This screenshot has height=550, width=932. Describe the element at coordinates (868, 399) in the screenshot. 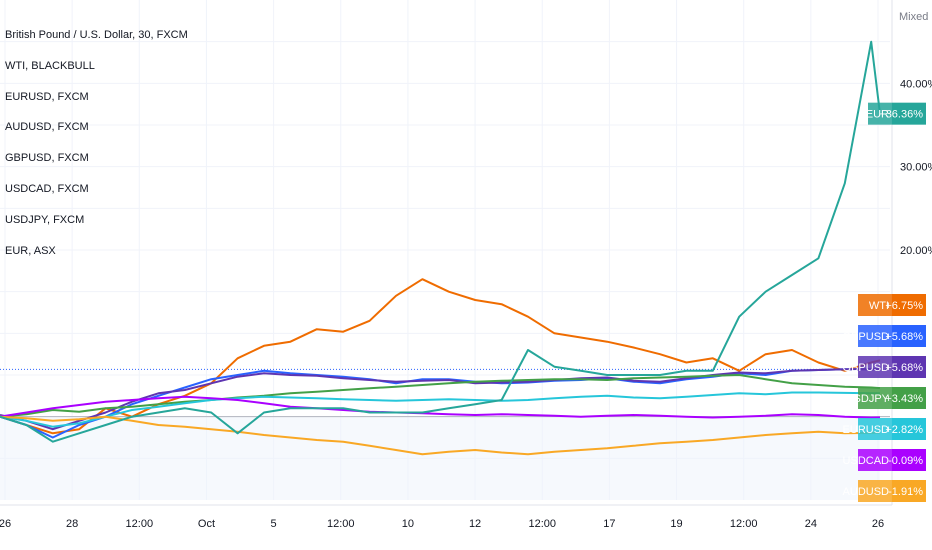

I see `badge-symbol: USDJPY` at that location.